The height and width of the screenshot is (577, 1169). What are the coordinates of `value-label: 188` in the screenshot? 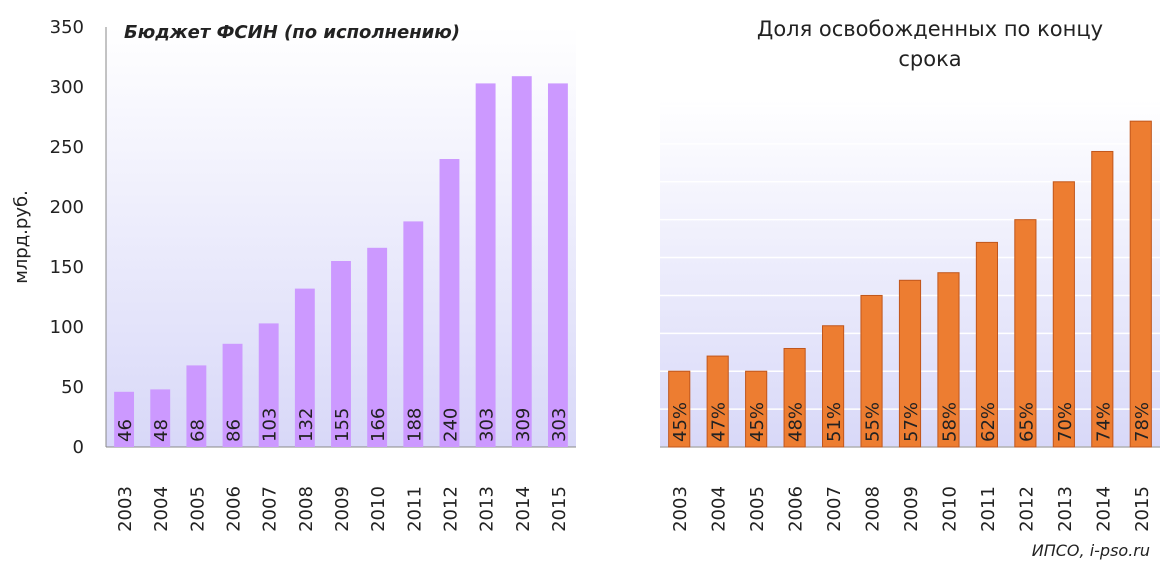 It's located at (414, 425).